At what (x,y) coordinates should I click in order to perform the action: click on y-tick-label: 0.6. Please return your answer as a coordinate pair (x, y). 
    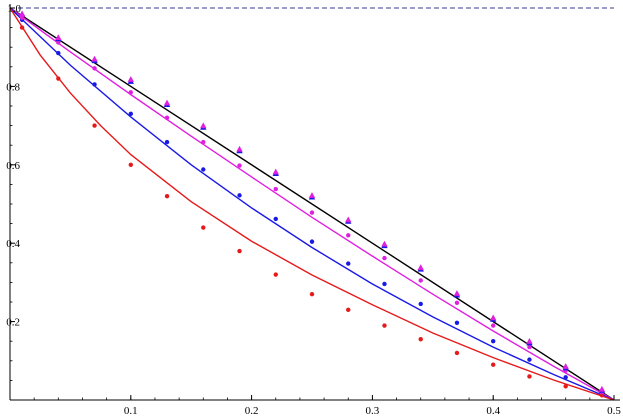
    Looking at the image, I should click on (13, 166).